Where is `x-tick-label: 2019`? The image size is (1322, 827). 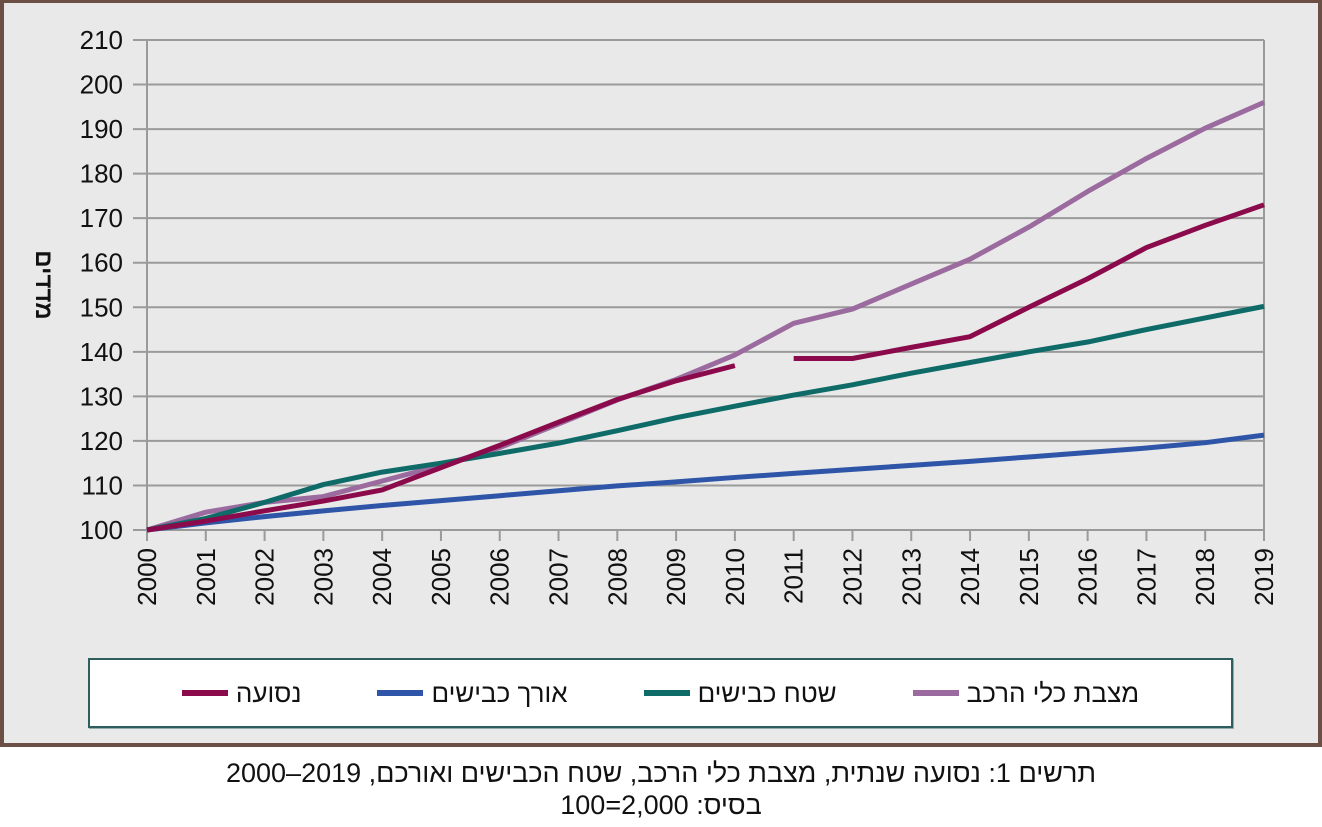
x-tick-label: 2019 is located at coordinates (1264, 577).